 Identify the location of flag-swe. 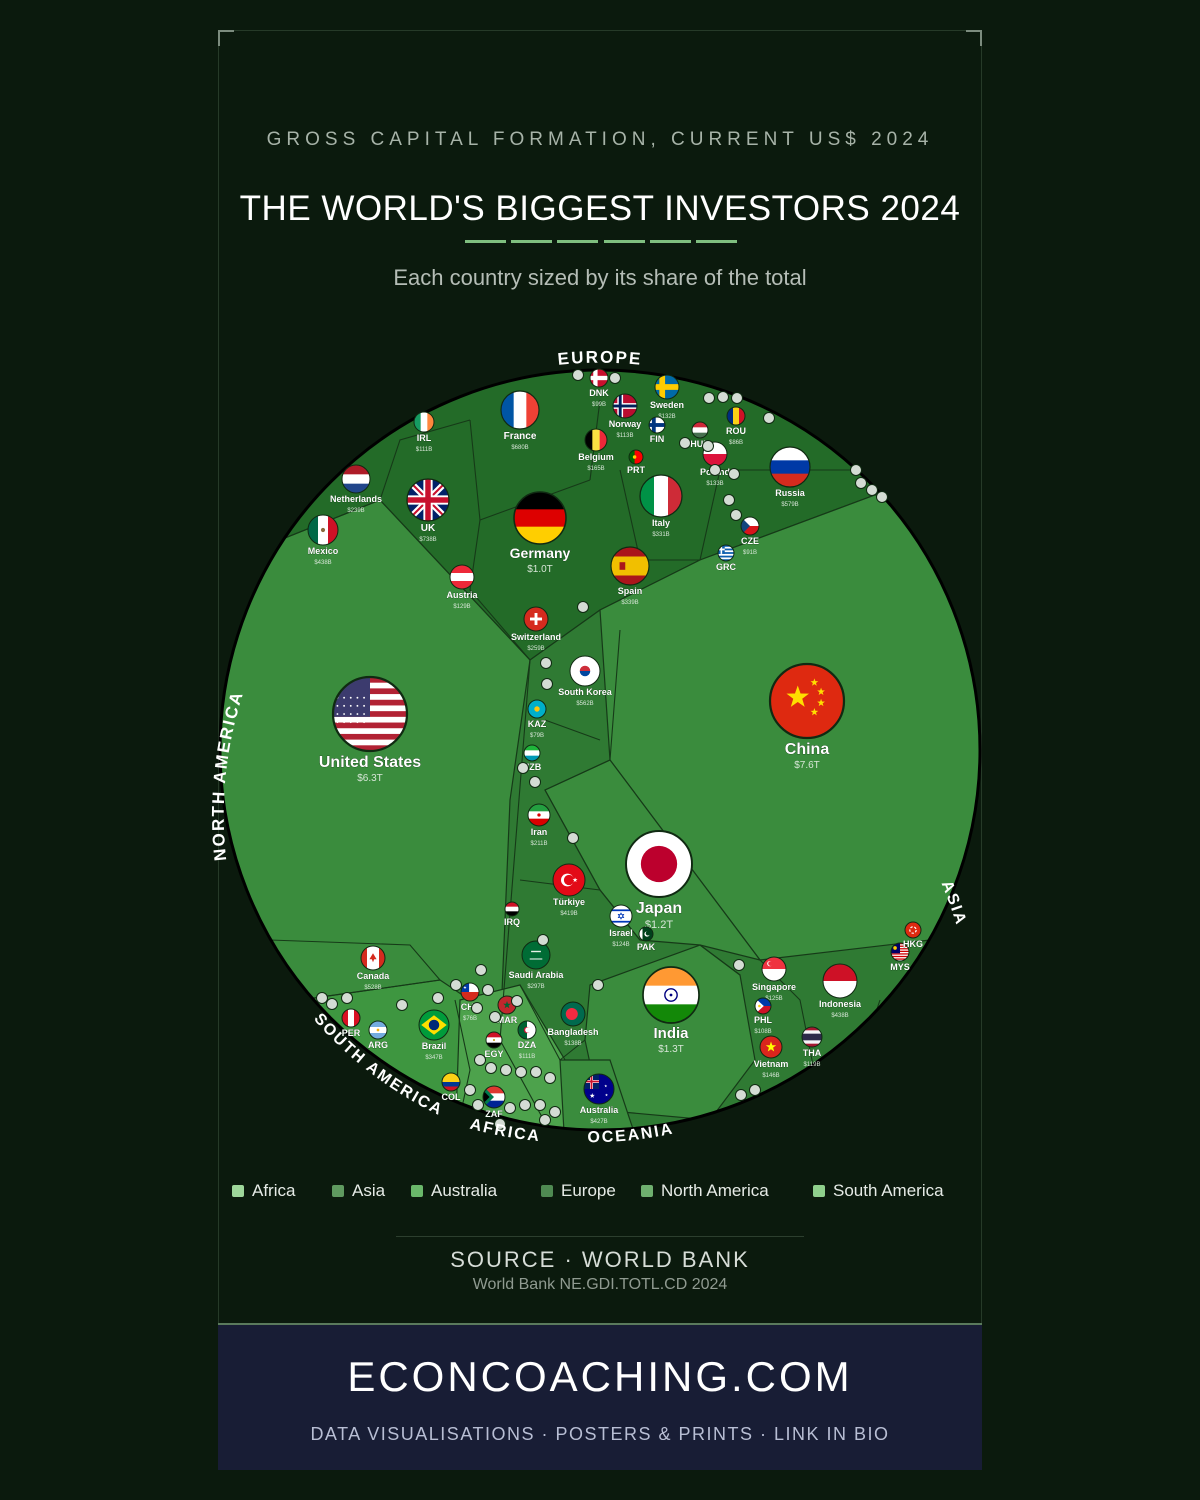
(667, 387).